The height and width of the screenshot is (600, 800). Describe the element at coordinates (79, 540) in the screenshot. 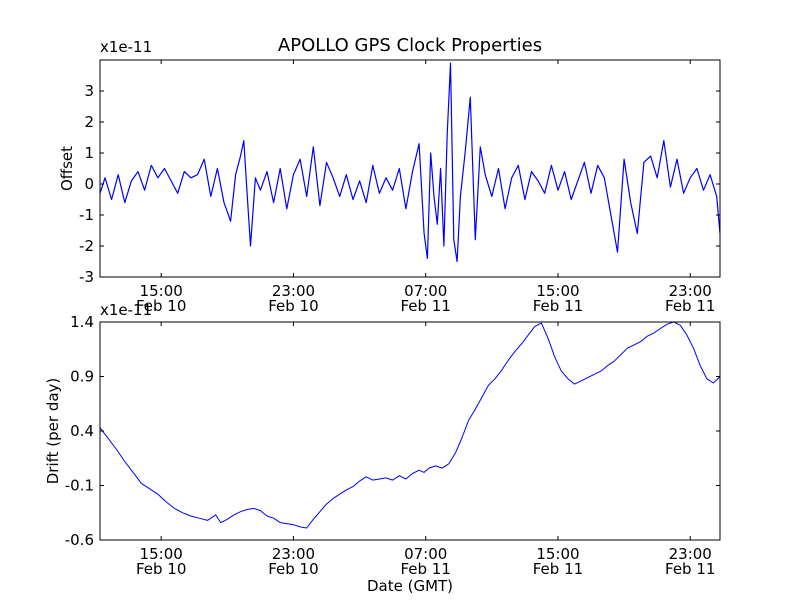

I see `y-tick-label: -0.6` at that location.